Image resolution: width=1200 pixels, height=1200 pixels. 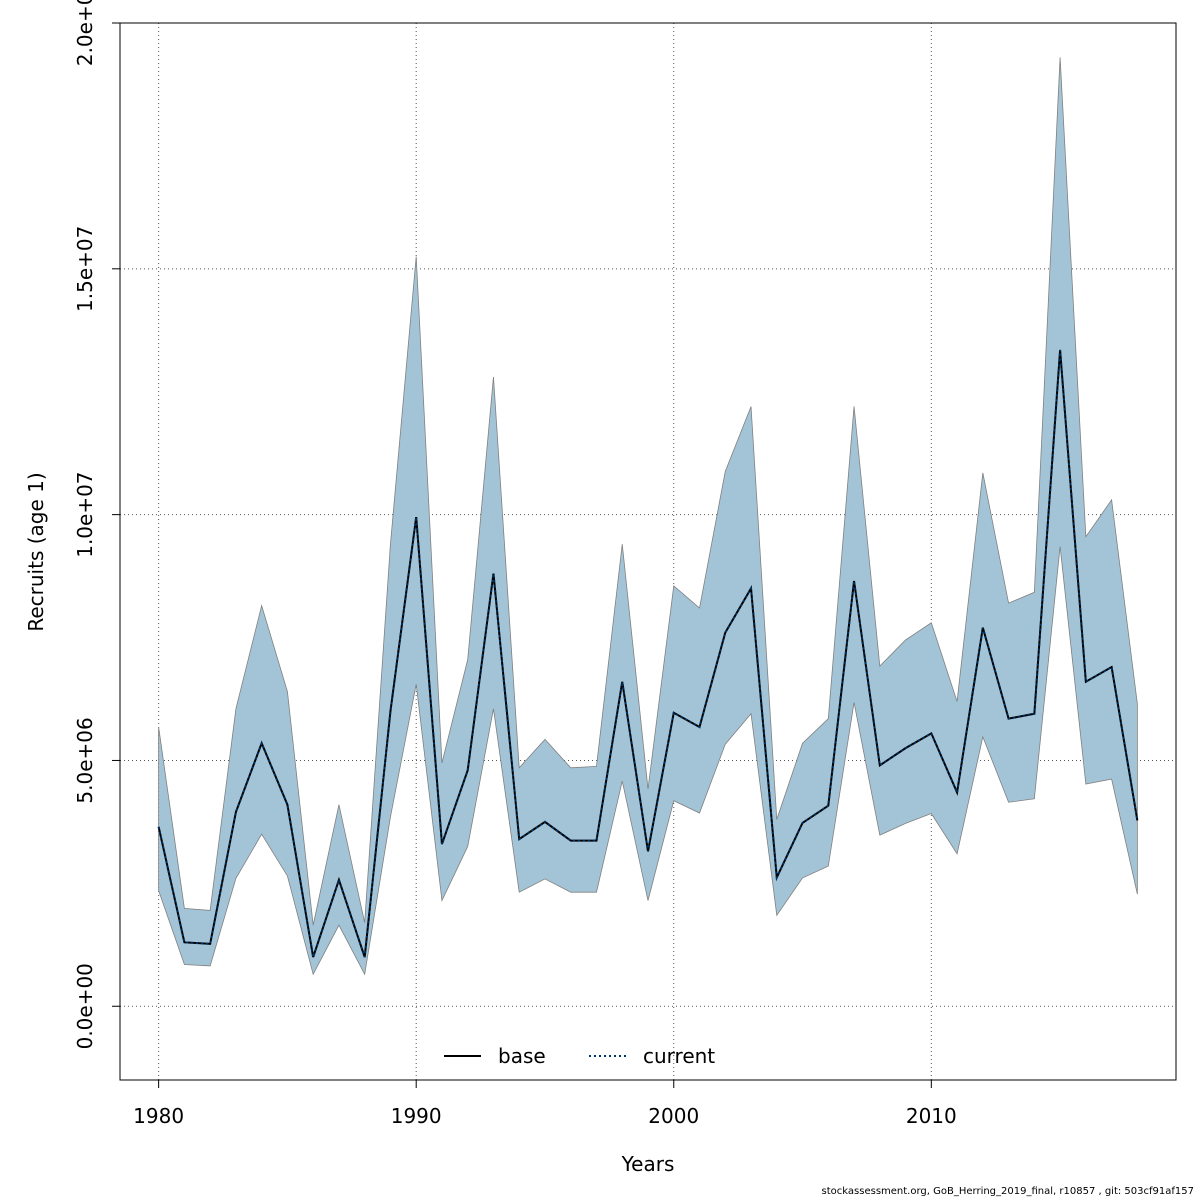 I want to click on legend-label-base: base, so click(x=522, y=1056).